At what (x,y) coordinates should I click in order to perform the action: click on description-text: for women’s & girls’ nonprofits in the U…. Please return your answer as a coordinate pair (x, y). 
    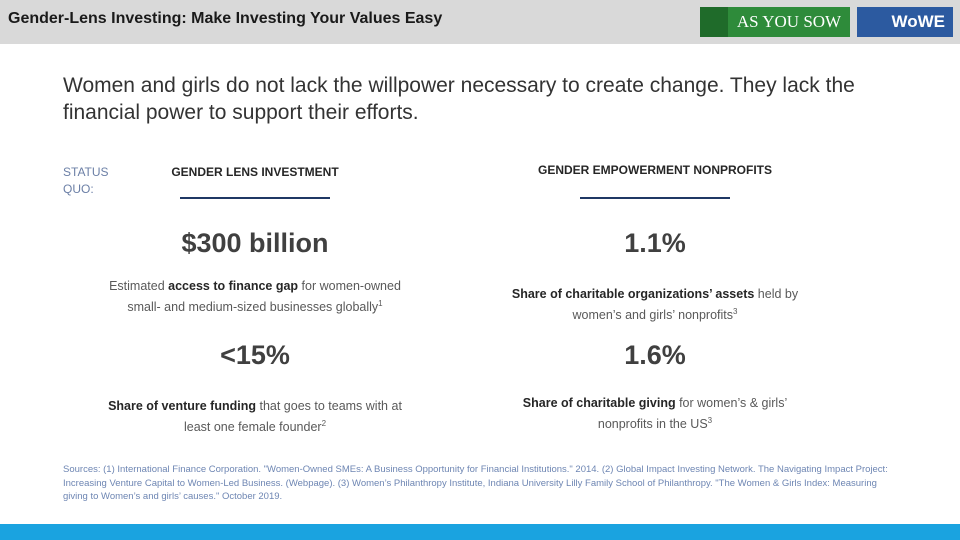
    Looking at the image, I should click on (692, 414).